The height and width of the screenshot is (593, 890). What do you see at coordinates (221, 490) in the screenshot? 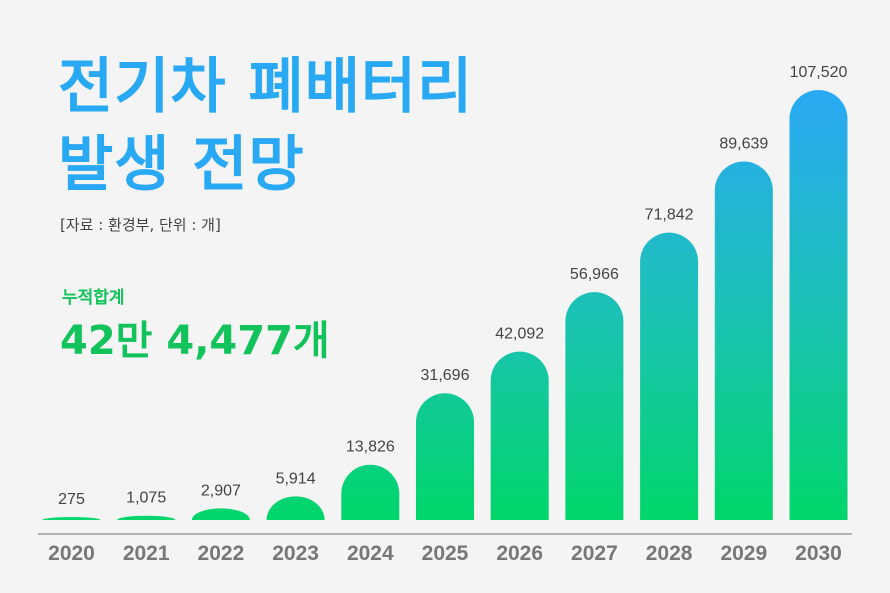
I see `value-label-2022: 2,907` at bounding box center [221, 490].